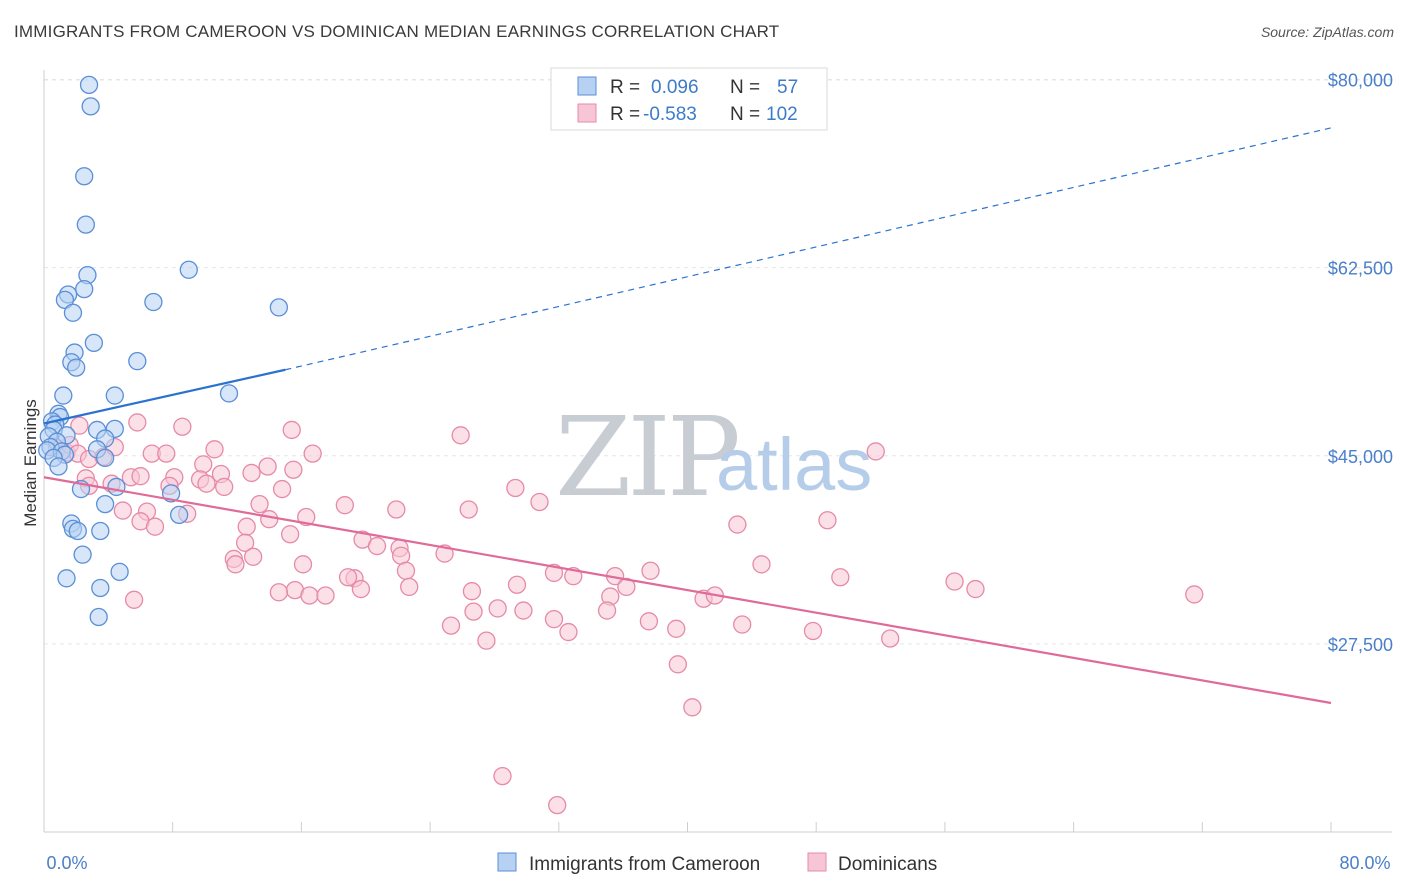 Image resolution: width=1406 pixels, height=892 pixels. Describe the element at coordinates (1360, 81) in the screenshot. I see `y-tick-label: $80,000` at that location.